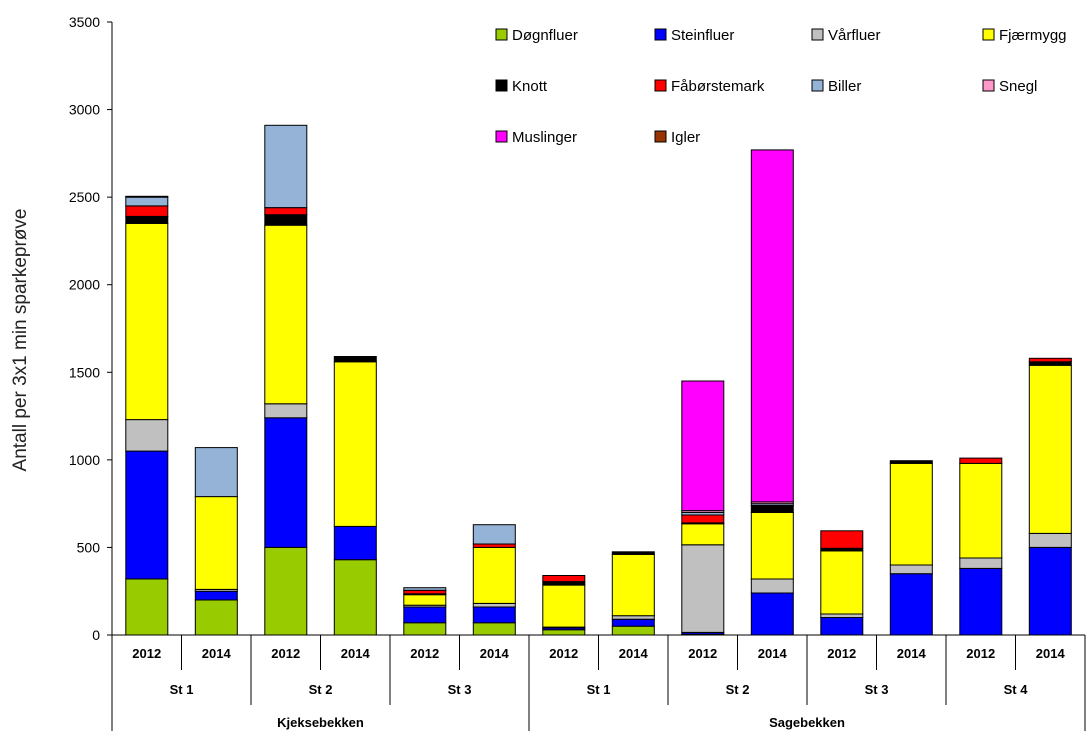 This screenshot has width=1090, height=731. Describe the element at coordinates (96, 635) in the screenshot. I see `y-tick-label: 0` at that location.